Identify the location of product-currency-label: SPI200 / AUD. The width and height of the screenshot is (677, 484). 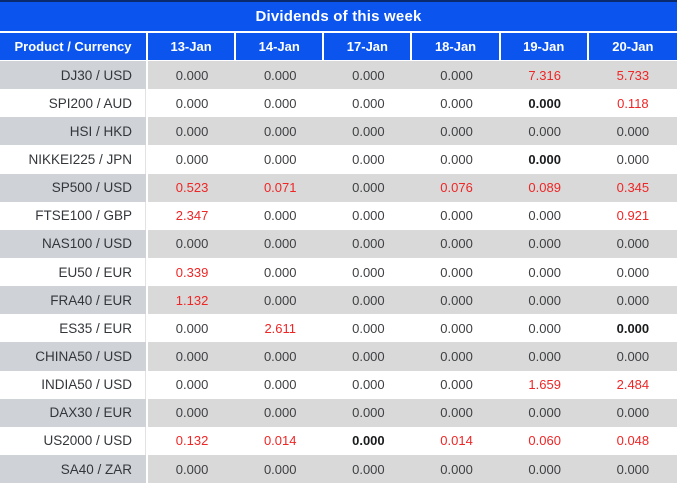
(74, 103).